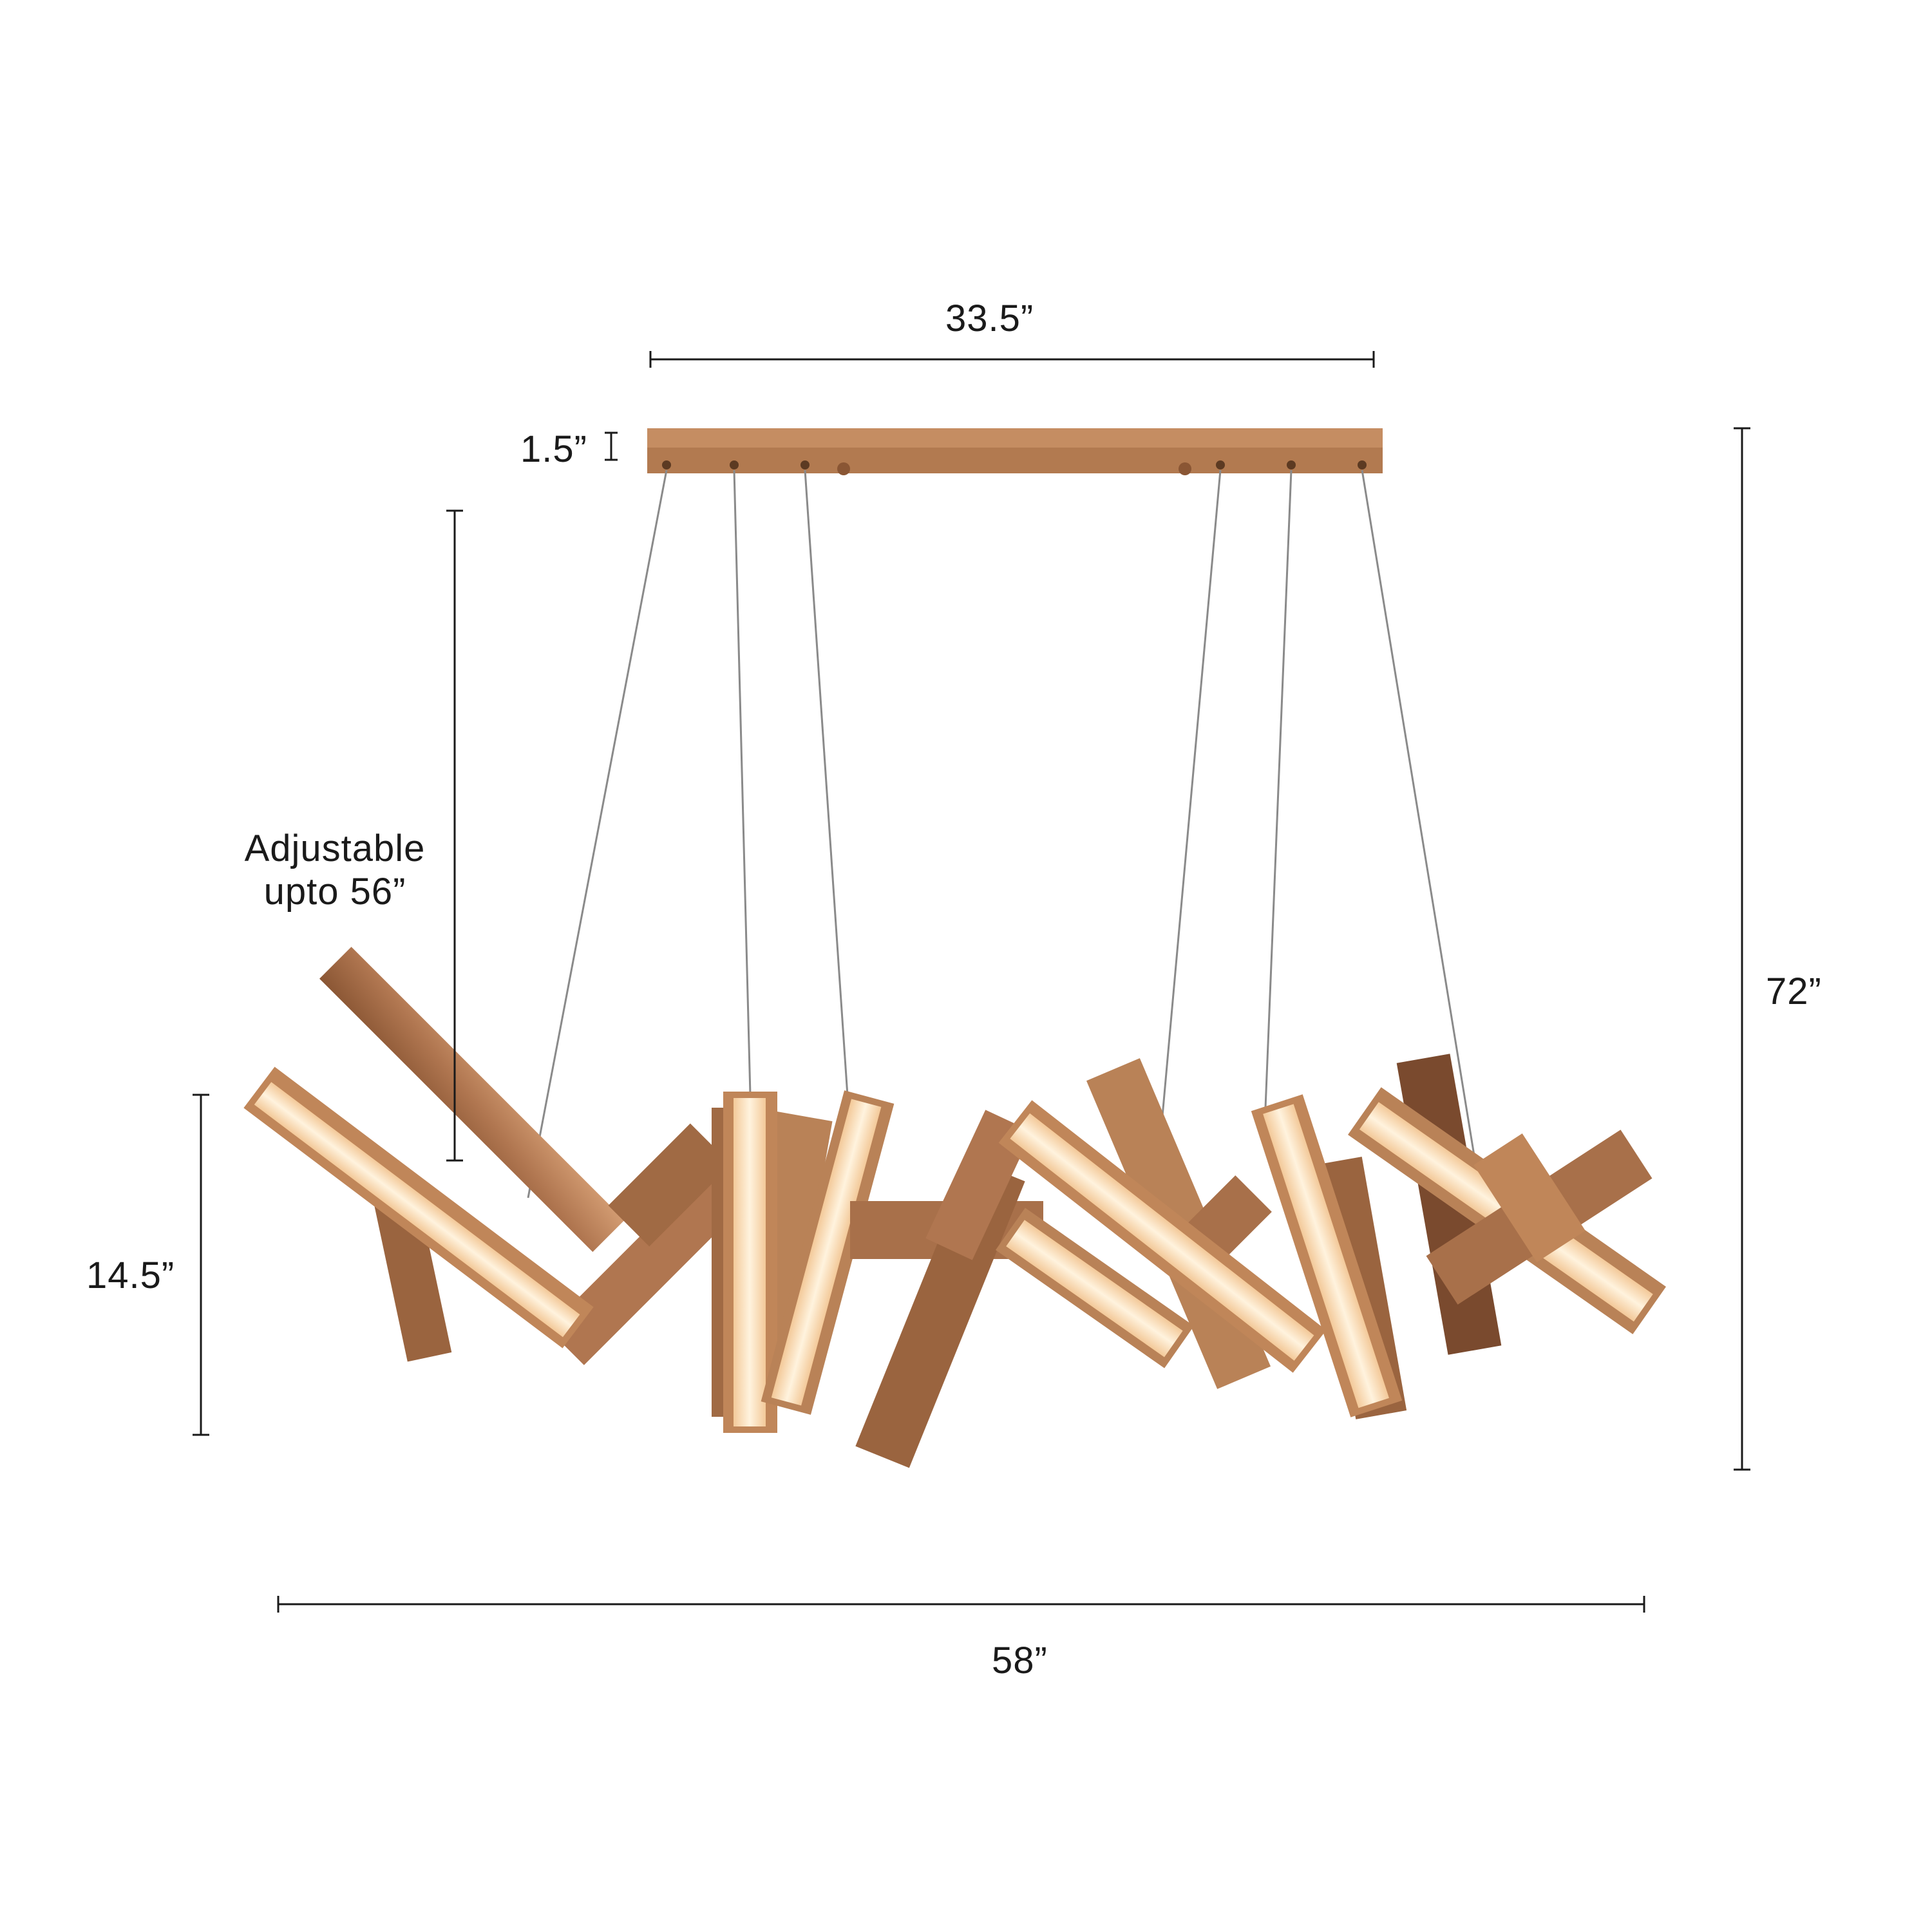 Image resolution: width=1932 pixels, height=1932 pixels. I want to click on adjustable-label-line1: Adjustable, so click(335, 848).